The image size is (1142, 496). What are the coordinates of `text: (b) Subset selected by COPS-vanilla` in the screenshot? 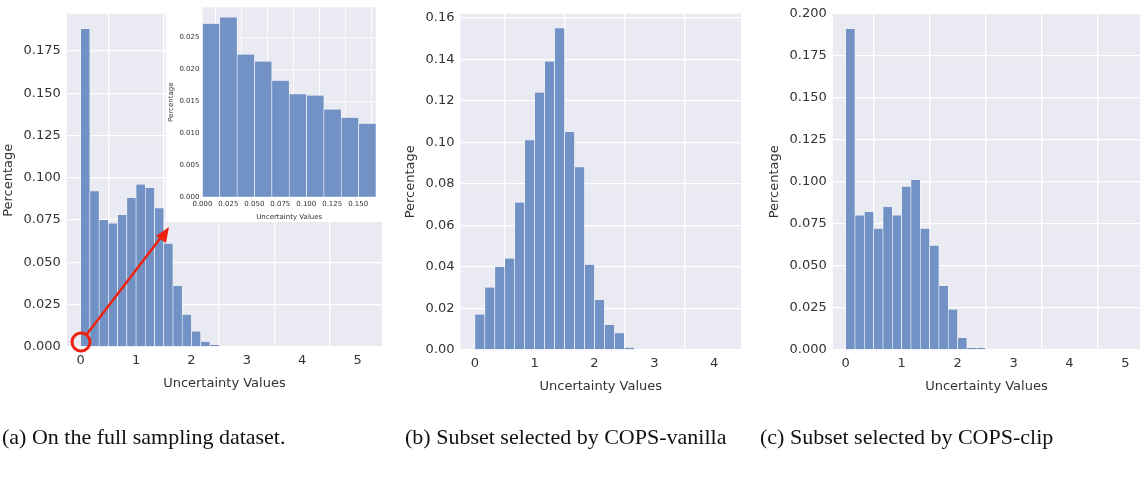 It's located at (566, 437).